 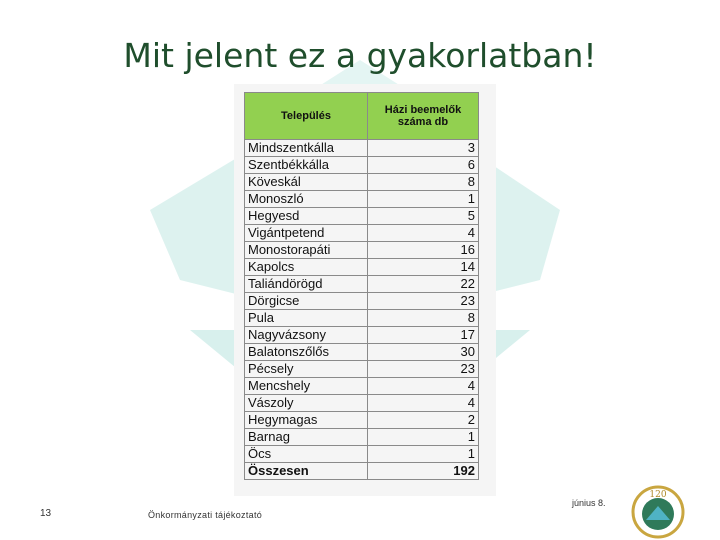 I want to click on table-row: Balatonszőlős 30, so click(x=361, y=352).